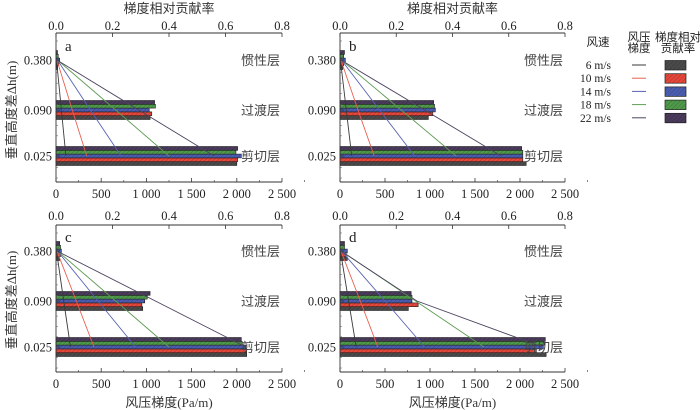 The width and height of the screenshot is (700, 410). Describe the element at coordinates (596, 92) in the screenshot. I see `legend-speed-label: 14 m/s` at that location.